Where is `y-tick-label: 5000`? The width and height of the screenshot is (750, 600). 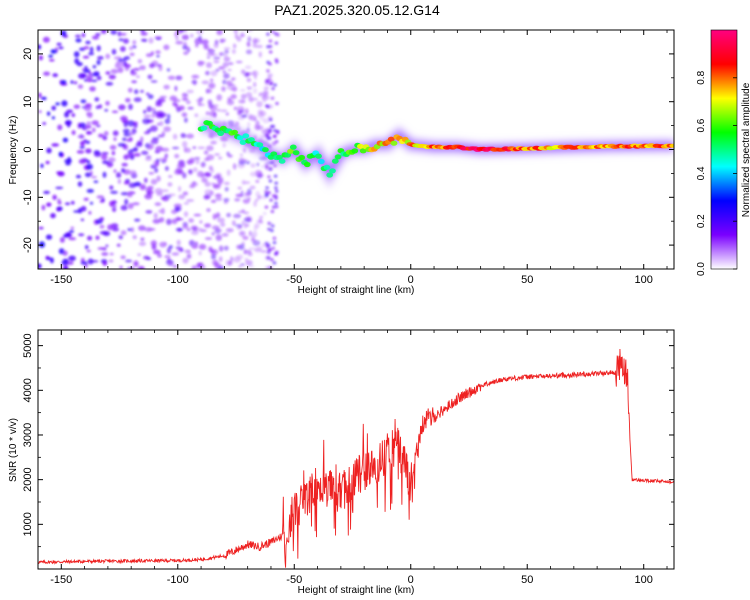 y-tick-label: 5000 is located at coordinates (28, 345).